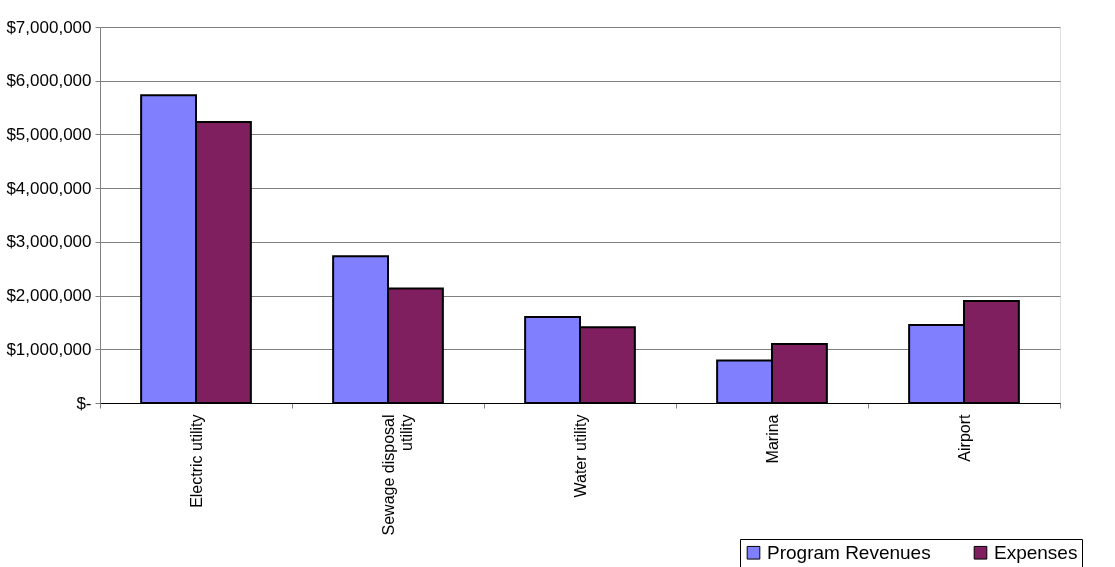  What do you see at coordinates (772, 439) in the screenshot?
I see `x-tick-label: Marina` at bounding box center [772, 439].